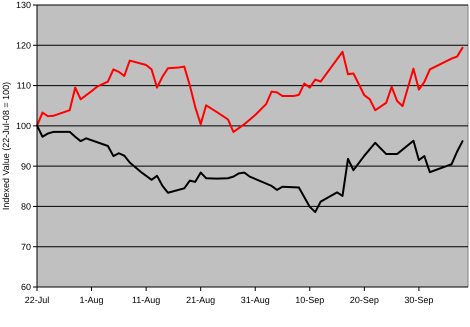  What do you see at coordinates (201, 300) in the screenshot?
I see `x-tick-label: 21-Aug` at bounding box center [201, 300].